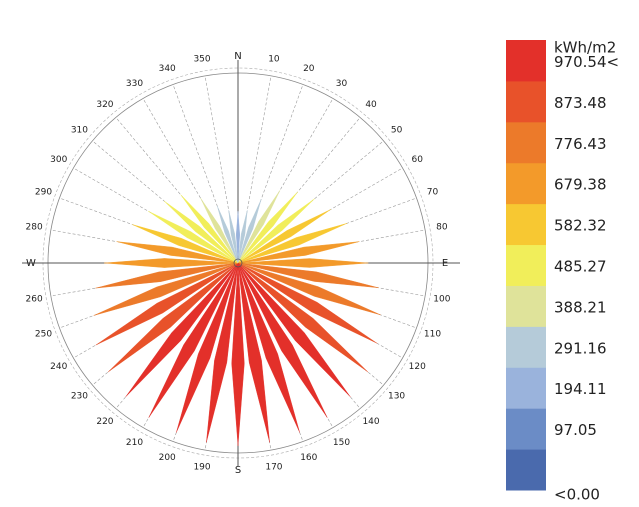 The height and width of the screenshot is (507, 639). What do you see at coordinates (370, 422) in the screenshot?
I see `direction-label: 140` at bounding box center [370, 422].